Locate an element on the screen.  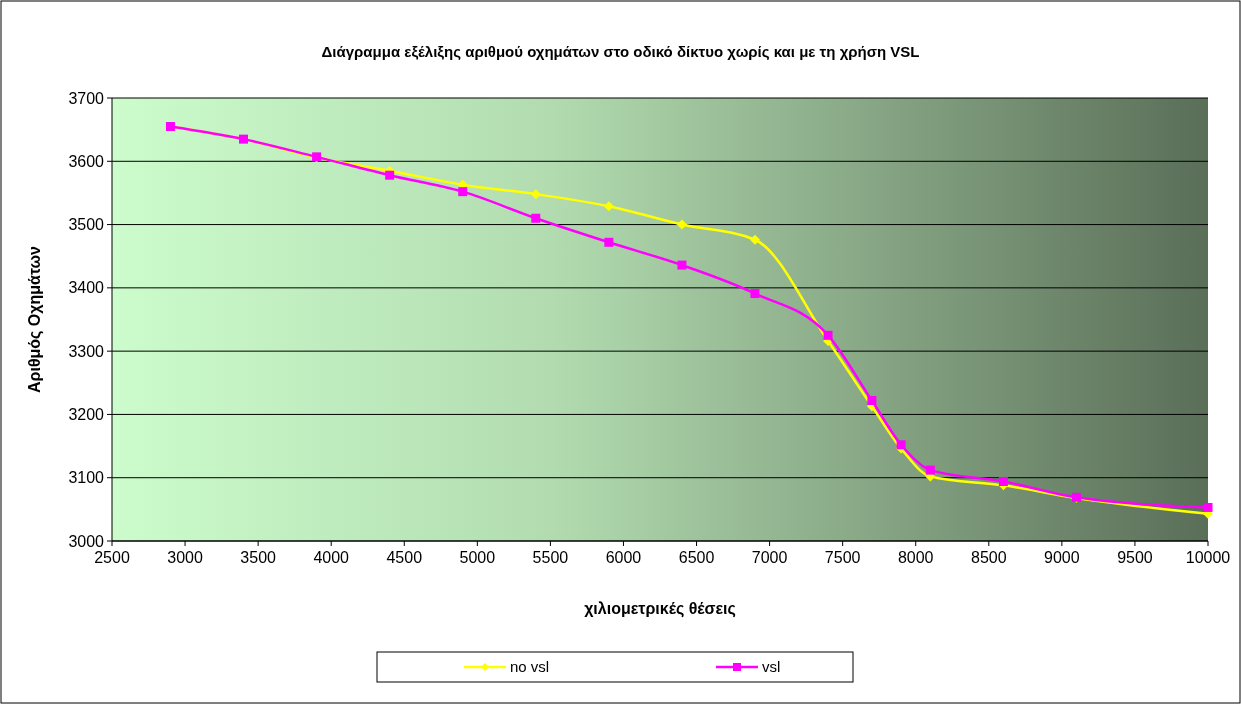
legend-label: vsl is located at coordinates (771, 667).